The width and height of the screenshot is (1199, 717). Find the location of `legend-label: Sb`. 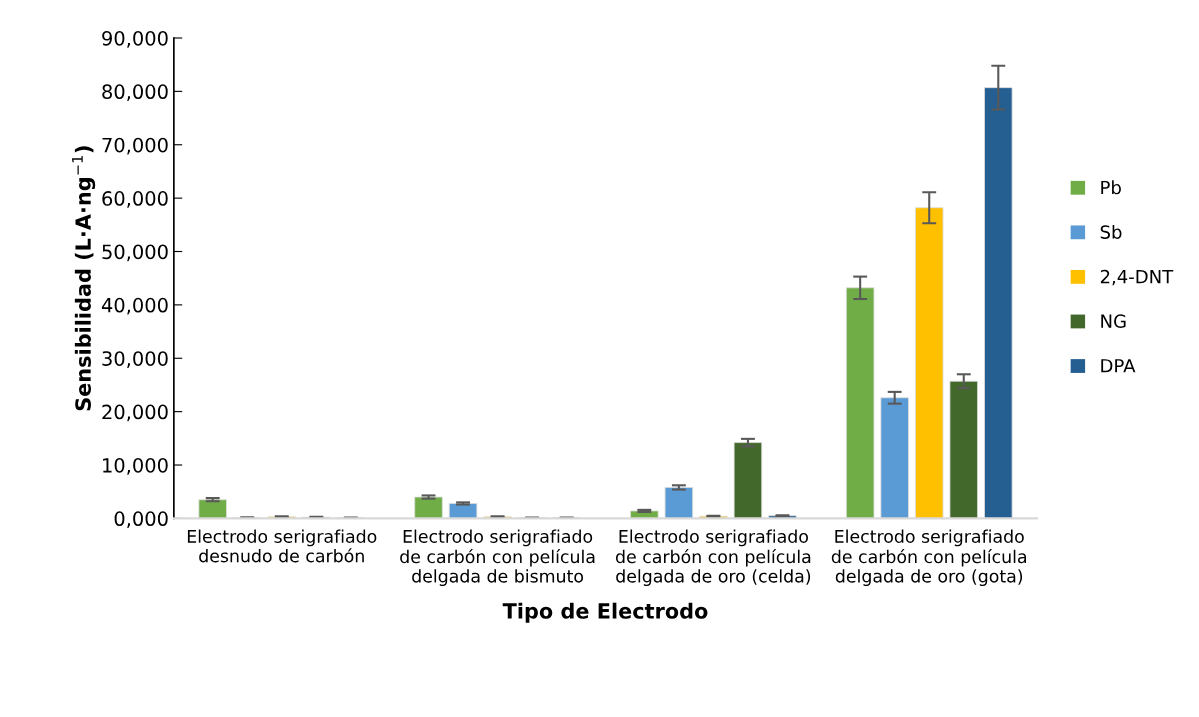

legend-label: Sb is located at coordinates (1111, 231).